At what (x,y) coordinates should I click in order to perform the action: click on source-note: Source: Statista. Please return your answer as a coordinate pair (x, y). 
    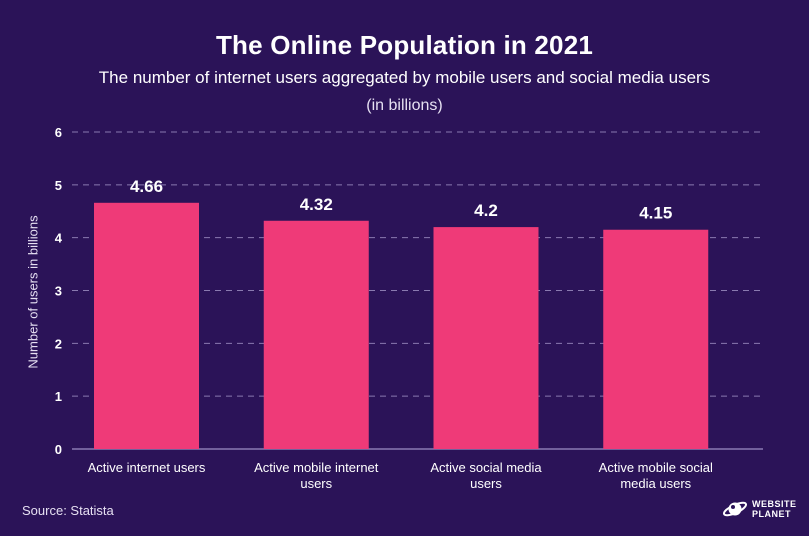
    Looking at the image, I should click on (68, 510).